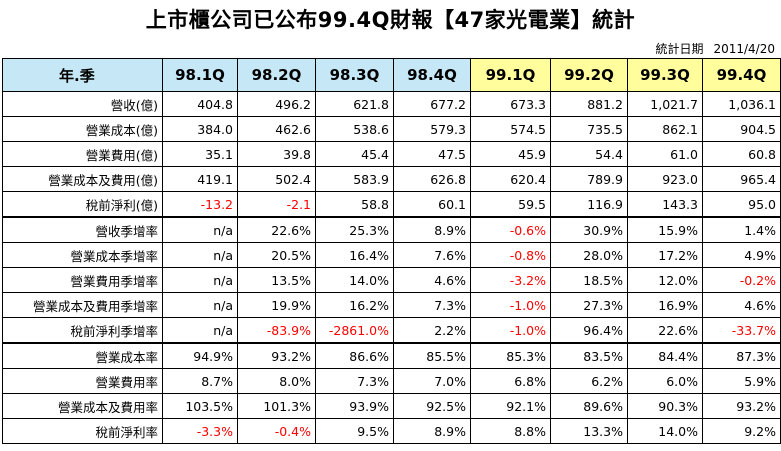 This screenshot has width=781, height=451. What do you see at coordinates (354, 204) in the screenshot?
I see `table-cell: 58.8` at bounding box center [354, 204].